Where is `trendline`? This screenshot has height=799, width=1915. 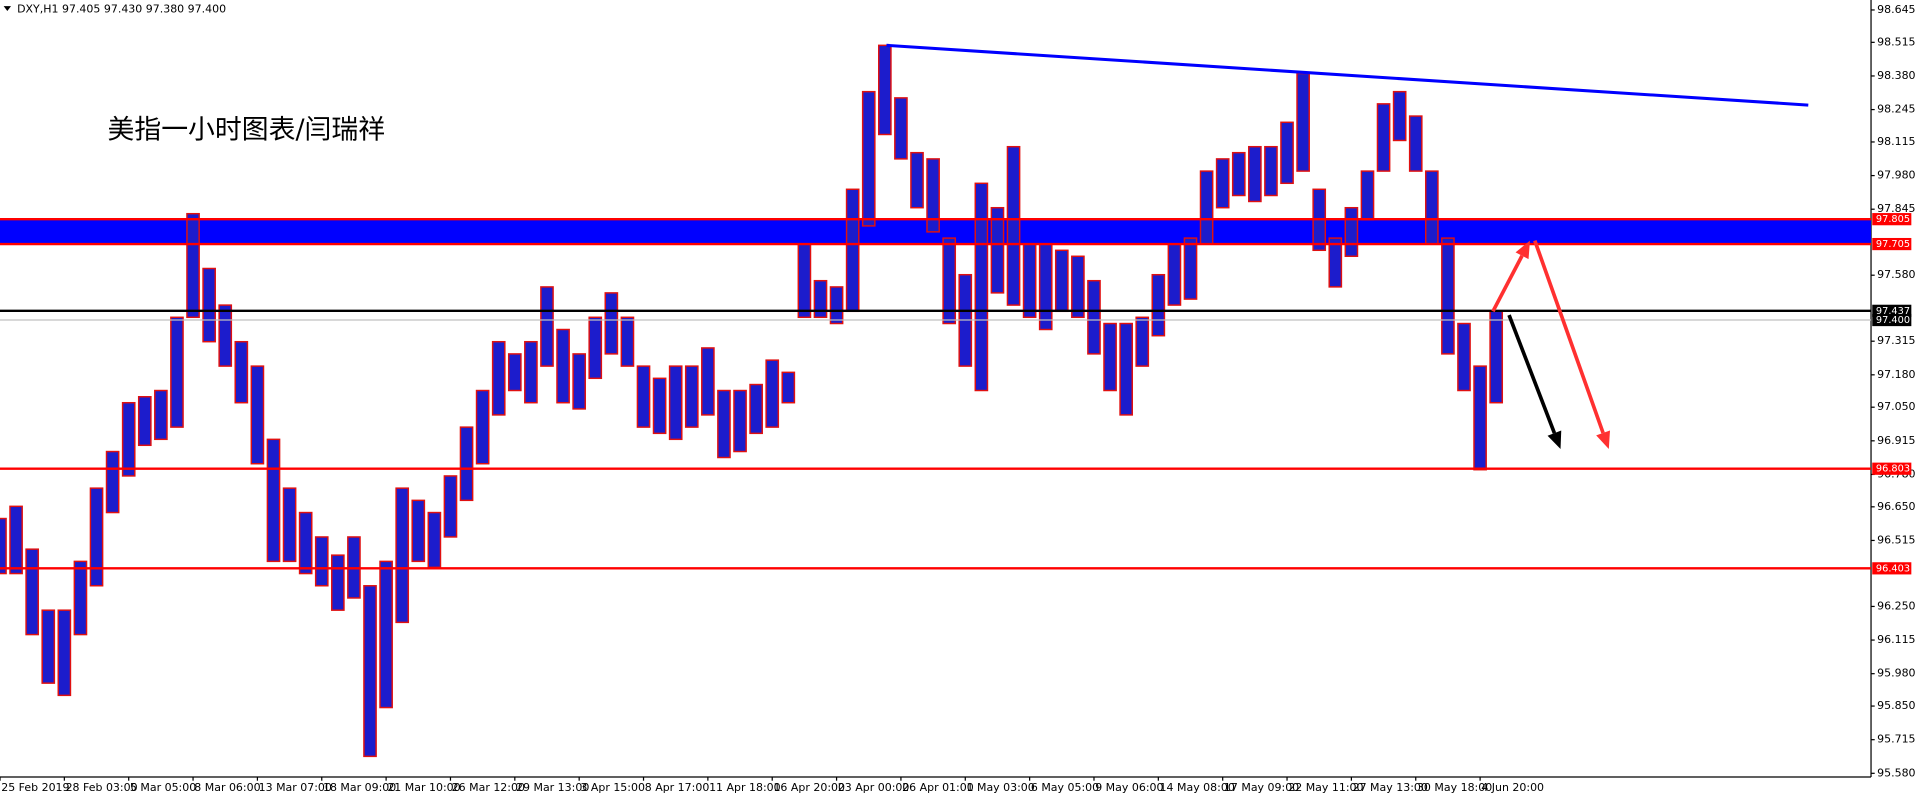 trendline is located at coordinates (1347, 75).